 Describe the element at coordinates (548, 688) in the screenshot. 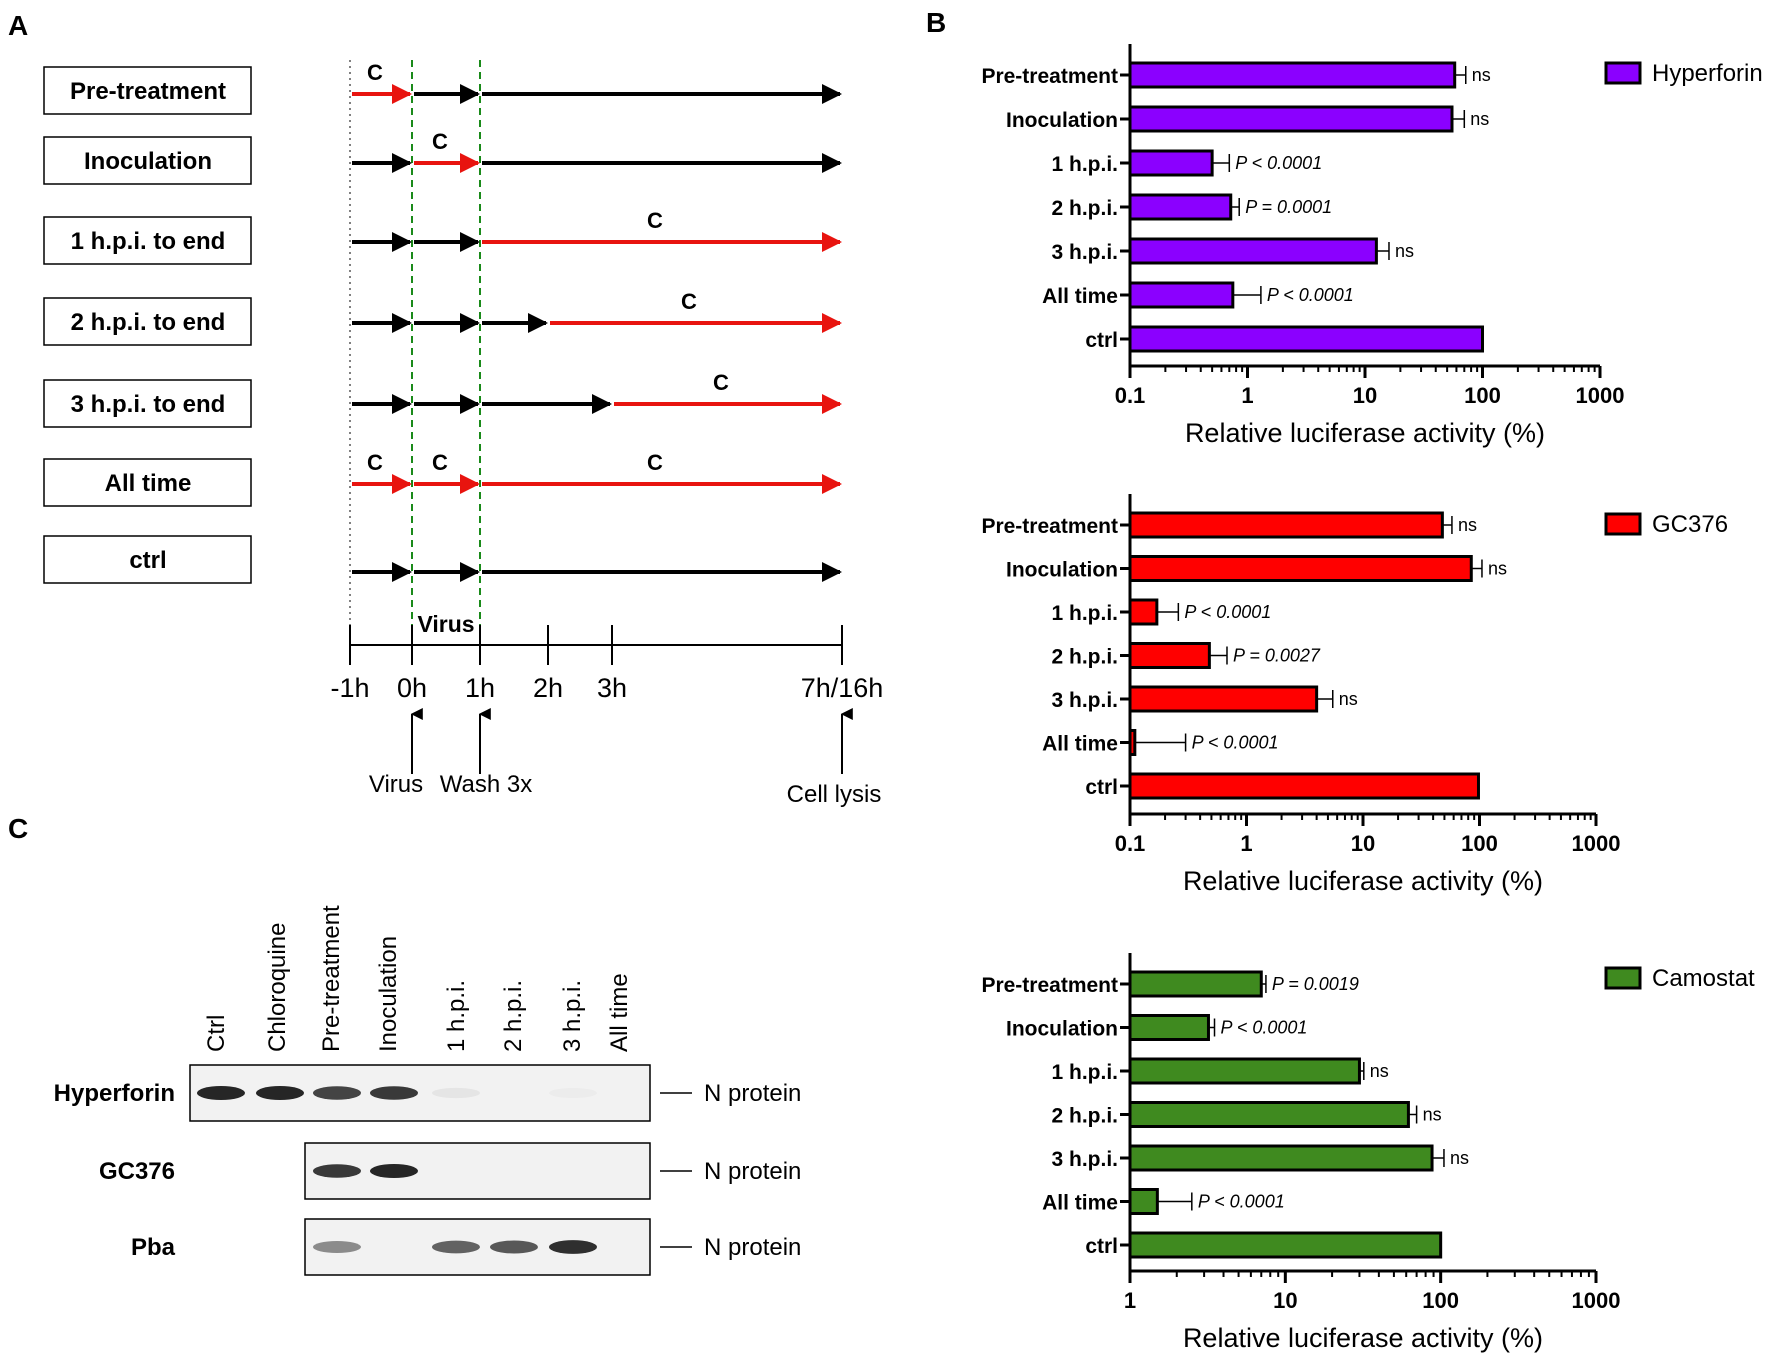

I see `time-axis-label: 2h` at that location.